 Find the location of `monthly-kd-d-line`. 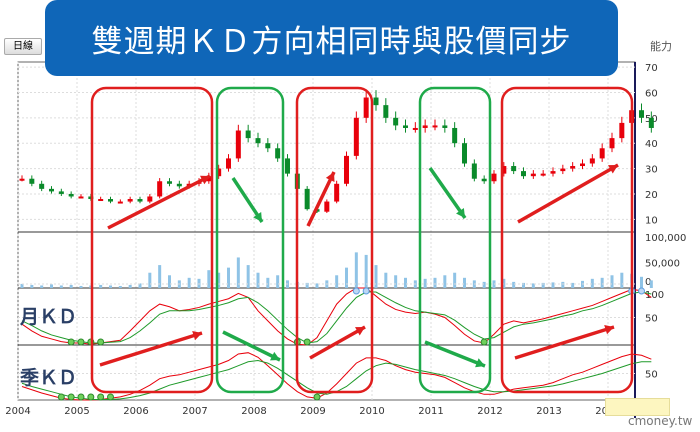

monthly-kd-d-line is located at coordinates (336, 317).